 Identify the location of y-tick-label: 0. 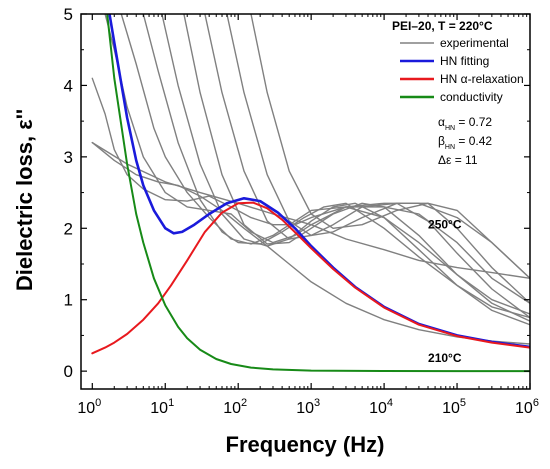
(68, 371).